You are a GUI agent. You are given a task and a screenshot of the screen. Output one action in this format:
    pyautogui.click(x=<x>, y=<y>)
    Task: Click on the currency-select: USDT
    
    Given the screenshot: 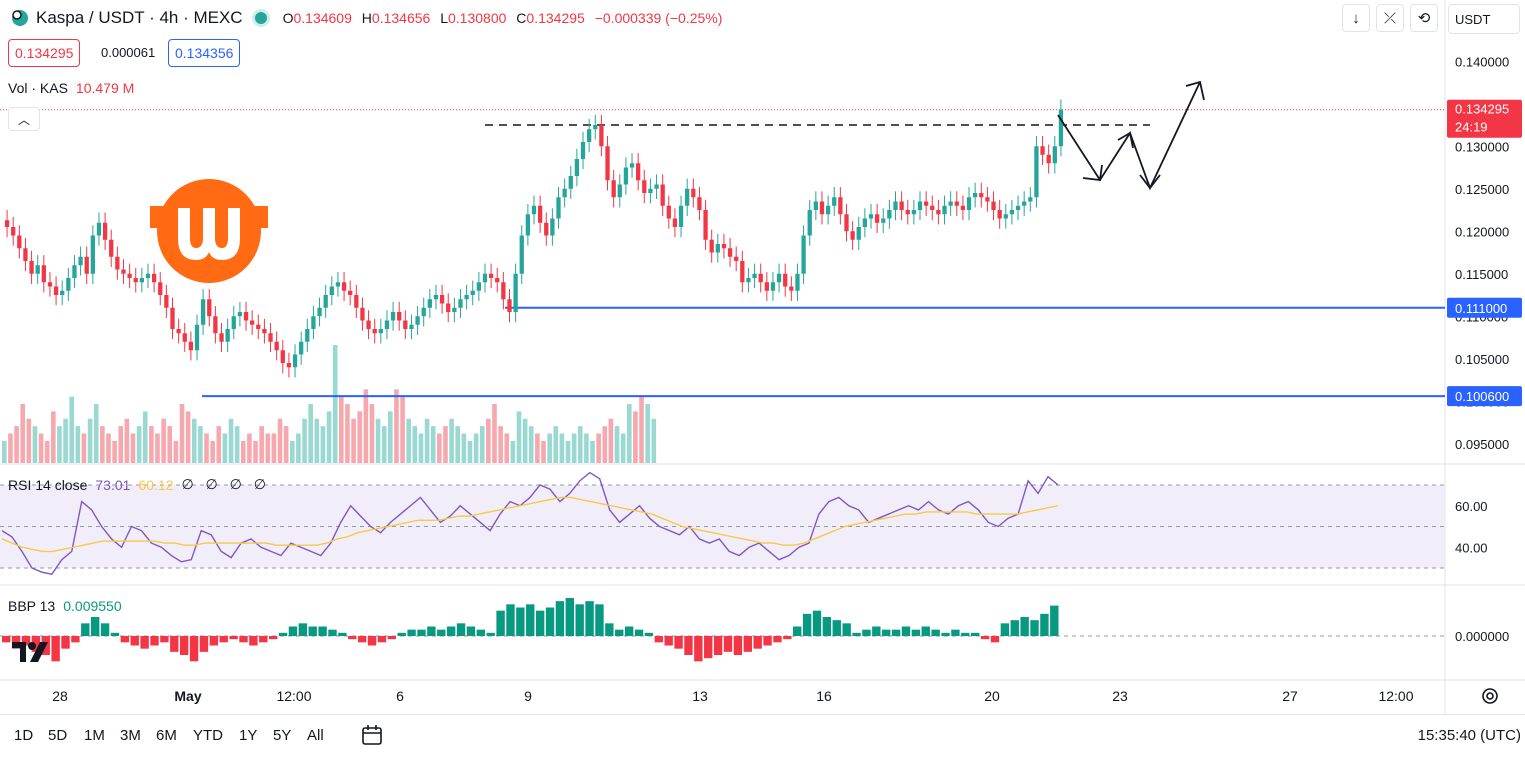 What is the action you would take?
    pyautogui.click(x=1484, y=19)
    